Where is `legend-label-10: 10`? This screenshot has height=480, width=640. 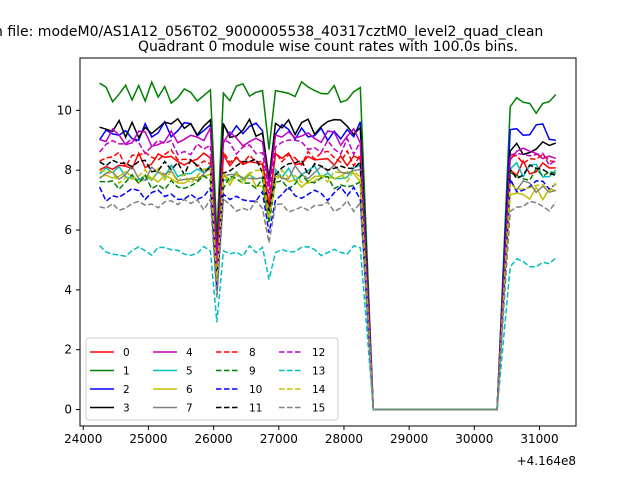
legend-label-10: 10 is located at coordinates (255, 390).